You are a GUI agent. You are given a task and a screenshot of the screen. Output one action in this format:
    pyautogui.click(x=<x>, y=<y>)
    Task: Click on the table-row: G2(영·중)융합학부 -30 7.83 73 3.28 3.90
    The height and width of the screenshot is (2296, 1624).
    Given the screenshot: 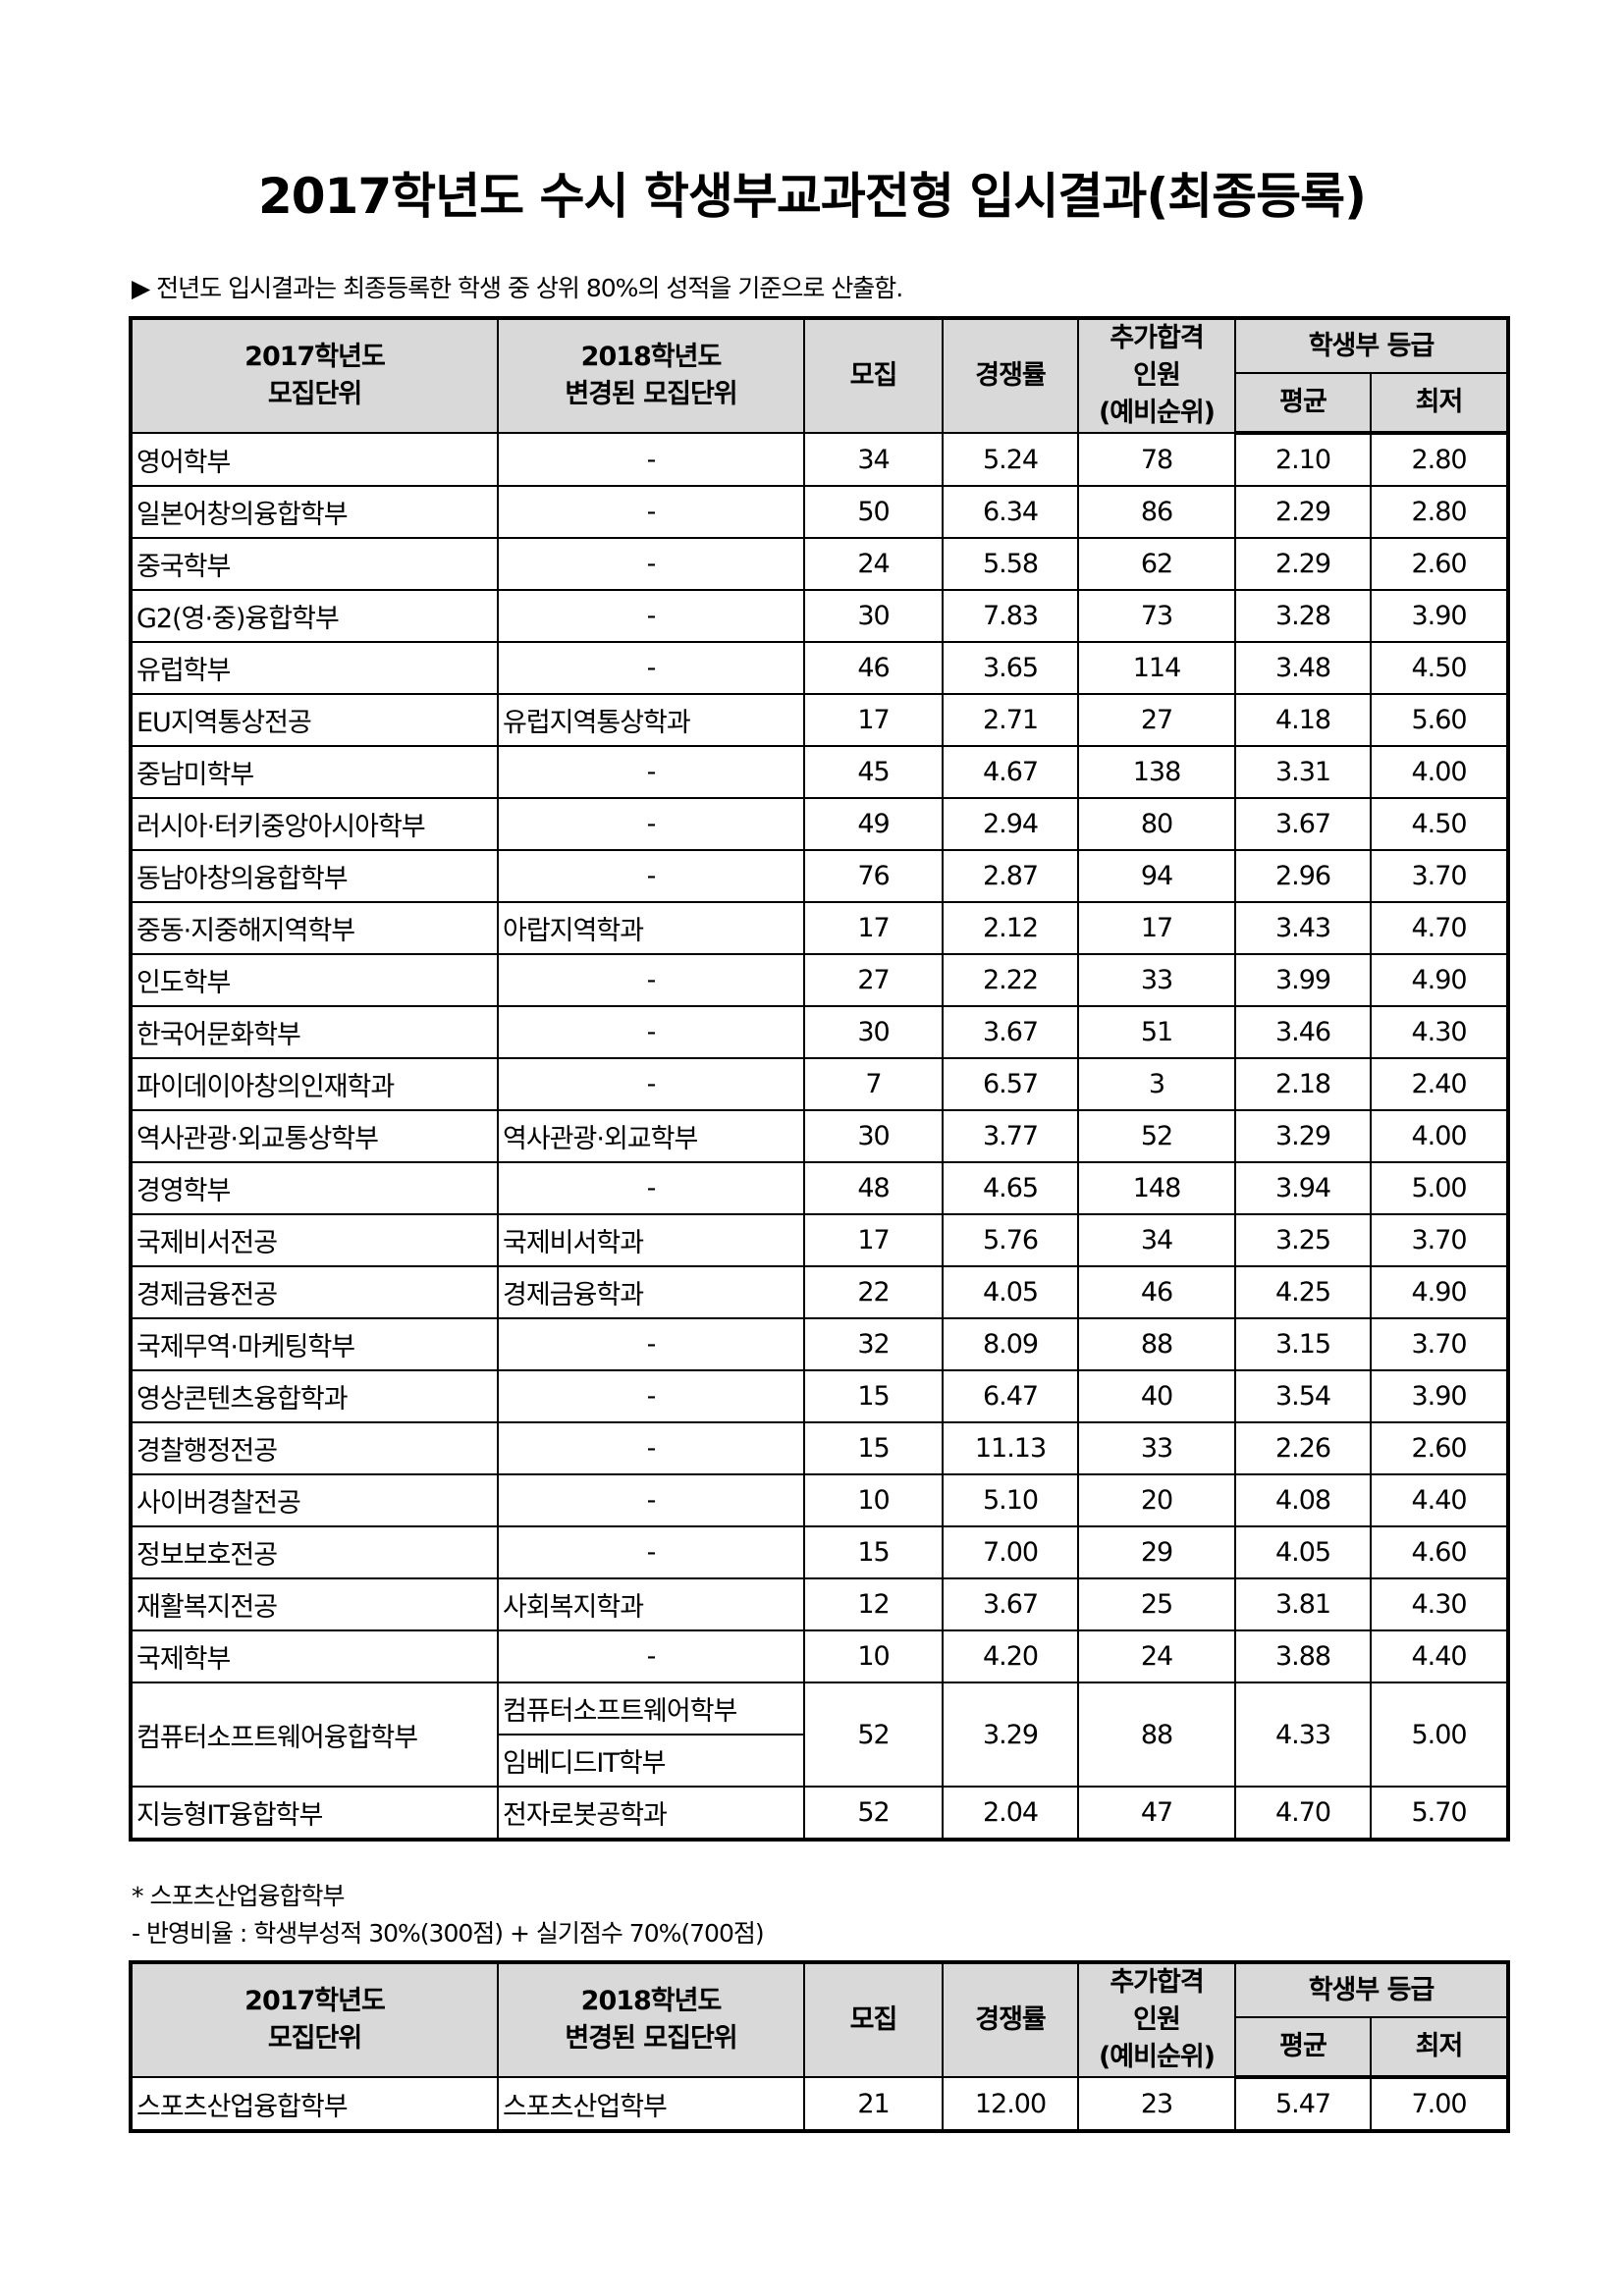 What is the action you would take?
    pyautogui.click(x=819, y=616)
    